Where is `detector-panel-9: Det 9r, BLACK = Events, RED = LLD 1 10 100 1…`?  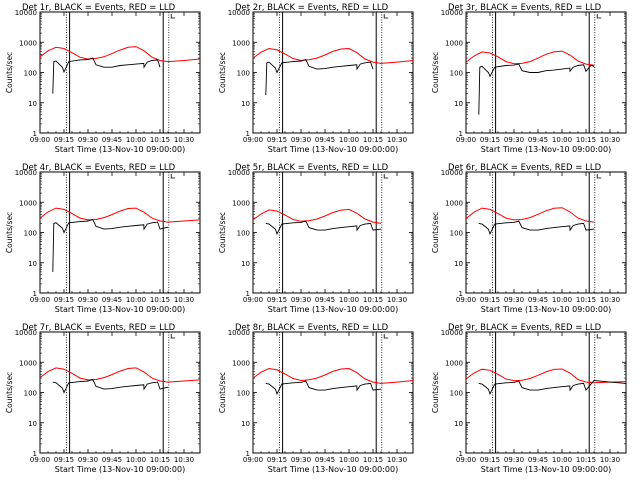 detector-panel-9: Det 9r, BLACK = Events, RED = LLD 1 10 100 1… is located at coordinates (529, 398).